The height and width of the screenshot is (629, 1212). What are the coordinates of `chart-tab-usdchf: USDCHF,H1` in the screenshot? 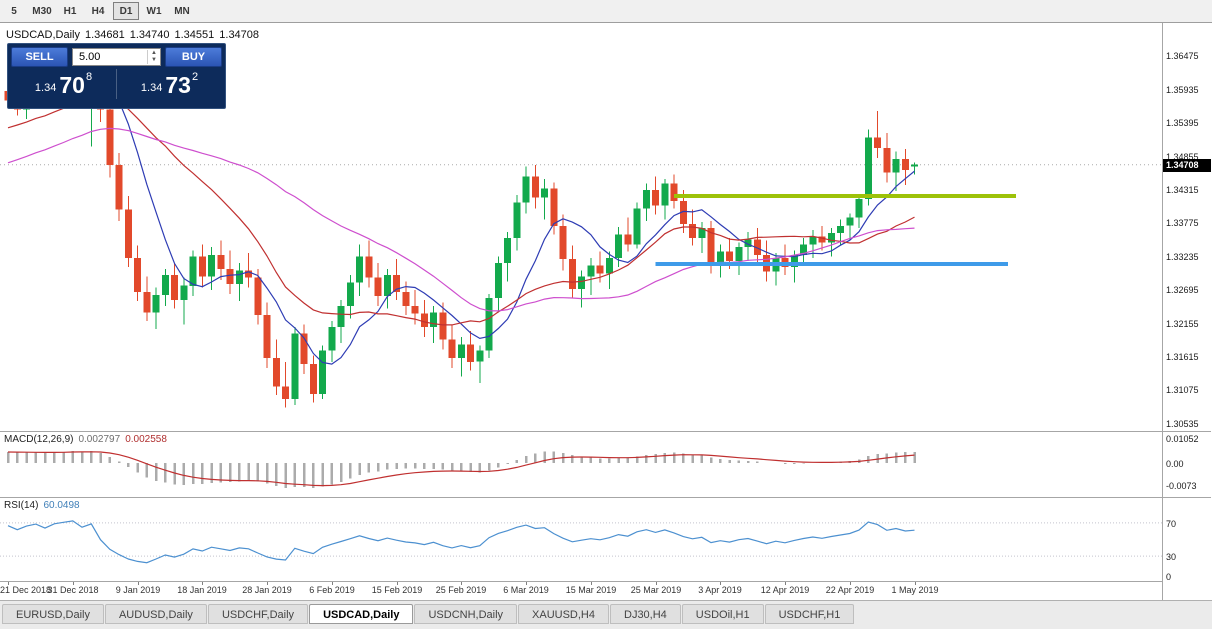 It's located at (809, 614).